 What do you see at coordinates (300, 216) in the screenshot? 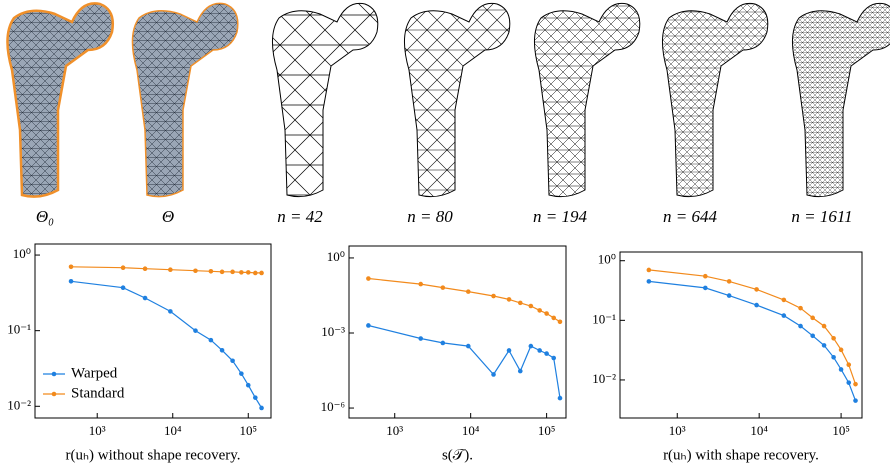
I see `panel-label: n = 42` at bounding box center [300, 216].